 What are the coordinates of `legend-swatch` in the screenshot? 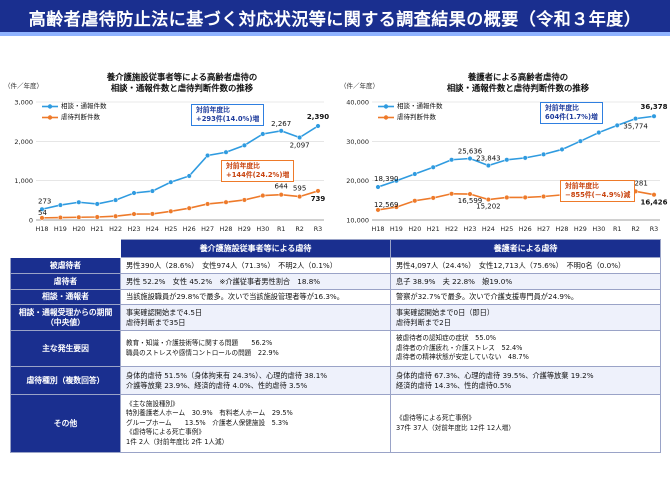 It's located at (386, 106).